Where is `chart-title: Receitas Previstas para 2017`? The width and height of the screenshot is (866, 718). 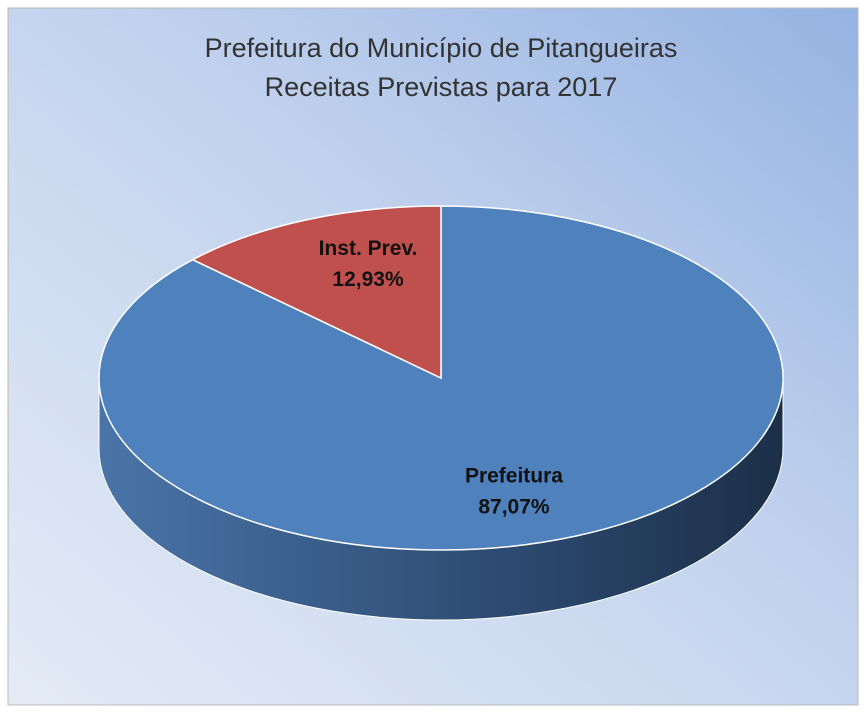
chart-title: Receitas Previstas para 2017 is located at coordinates (441, 87).